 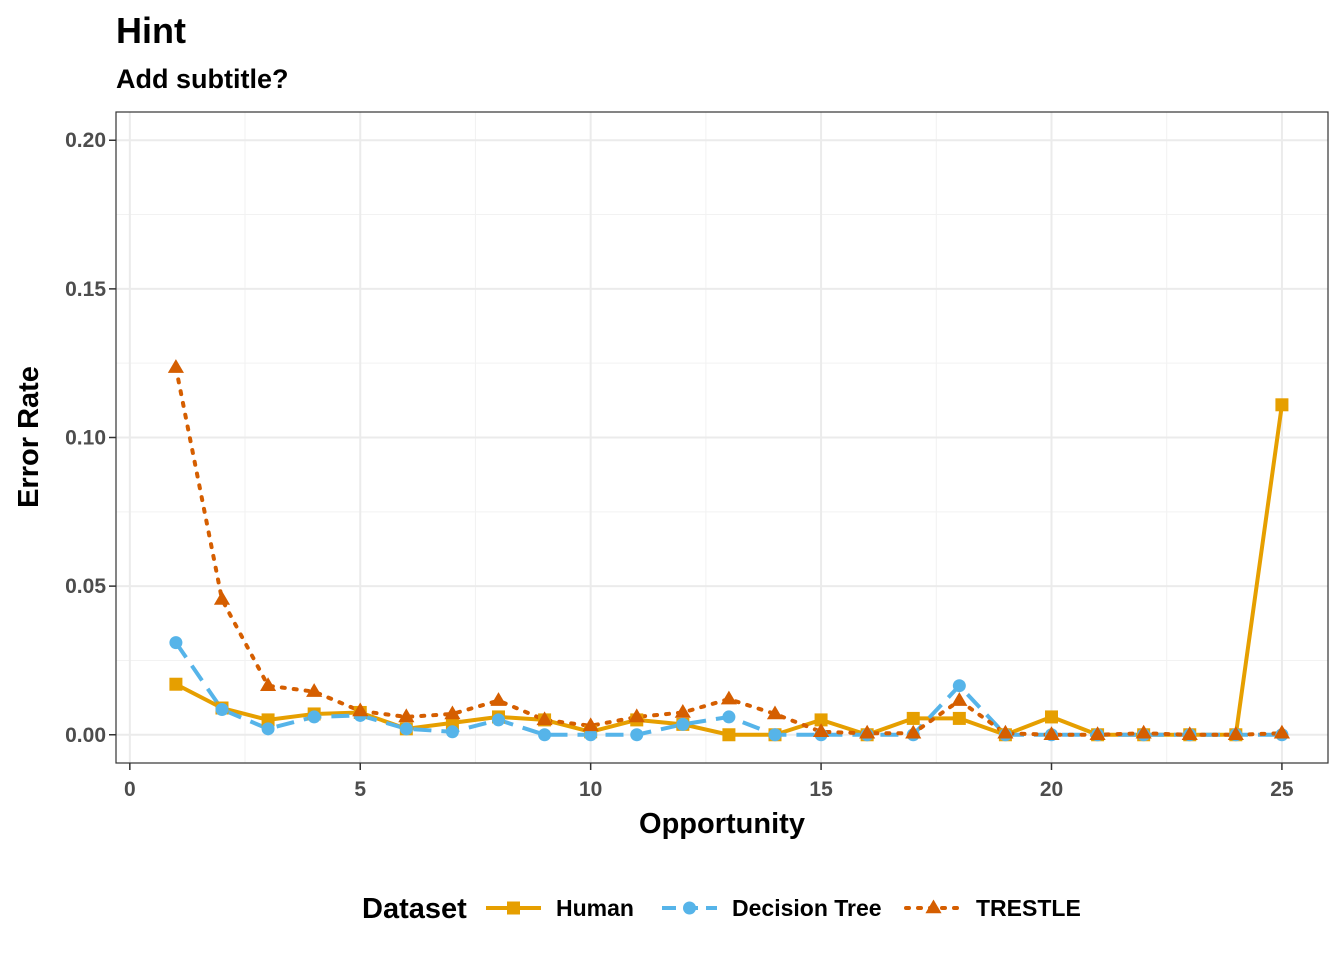 I want to click on x-tick-label: 25, so click(x=1282, y=789).